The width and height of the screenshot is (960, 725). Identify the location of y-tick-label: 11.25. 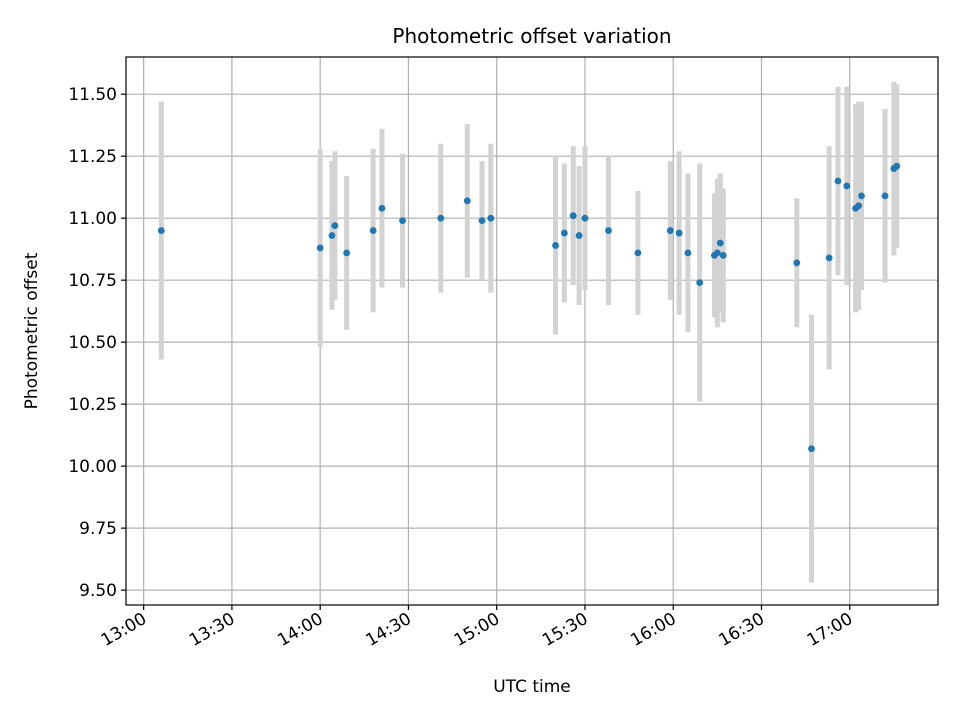
(92, 157).